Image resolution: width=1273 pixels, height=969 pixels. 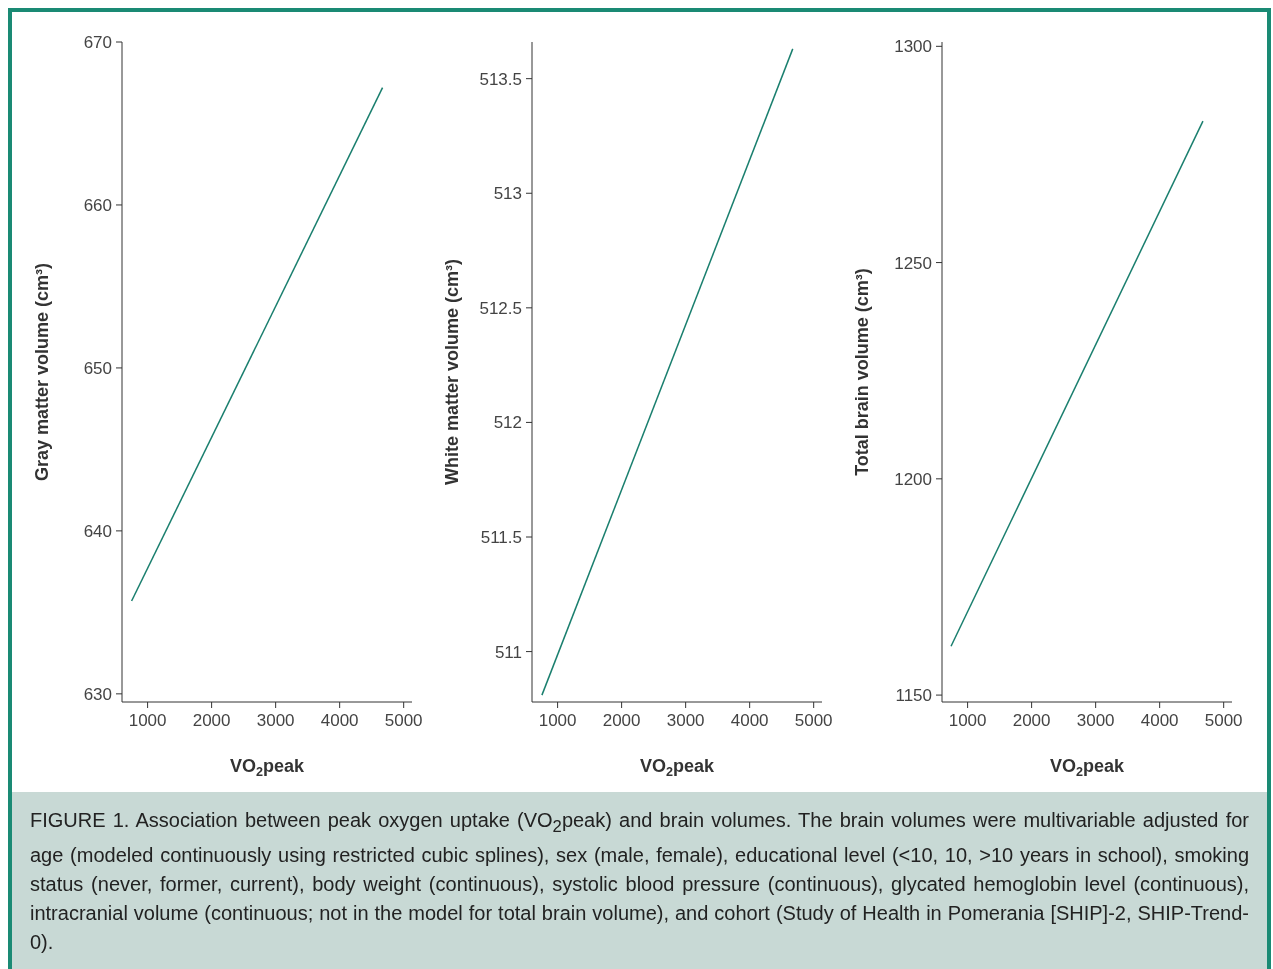 What do you see at coordinates (507, 194) in the screenshot?
I see `y-tick-label: 513` at bounding box center [507, 194].